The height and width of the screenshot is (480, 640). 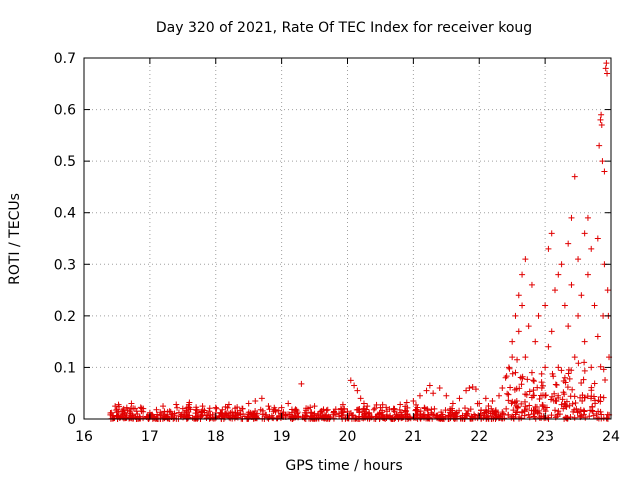 I want to click on y-tick-label: 0.7, so click(x=65, y=59).